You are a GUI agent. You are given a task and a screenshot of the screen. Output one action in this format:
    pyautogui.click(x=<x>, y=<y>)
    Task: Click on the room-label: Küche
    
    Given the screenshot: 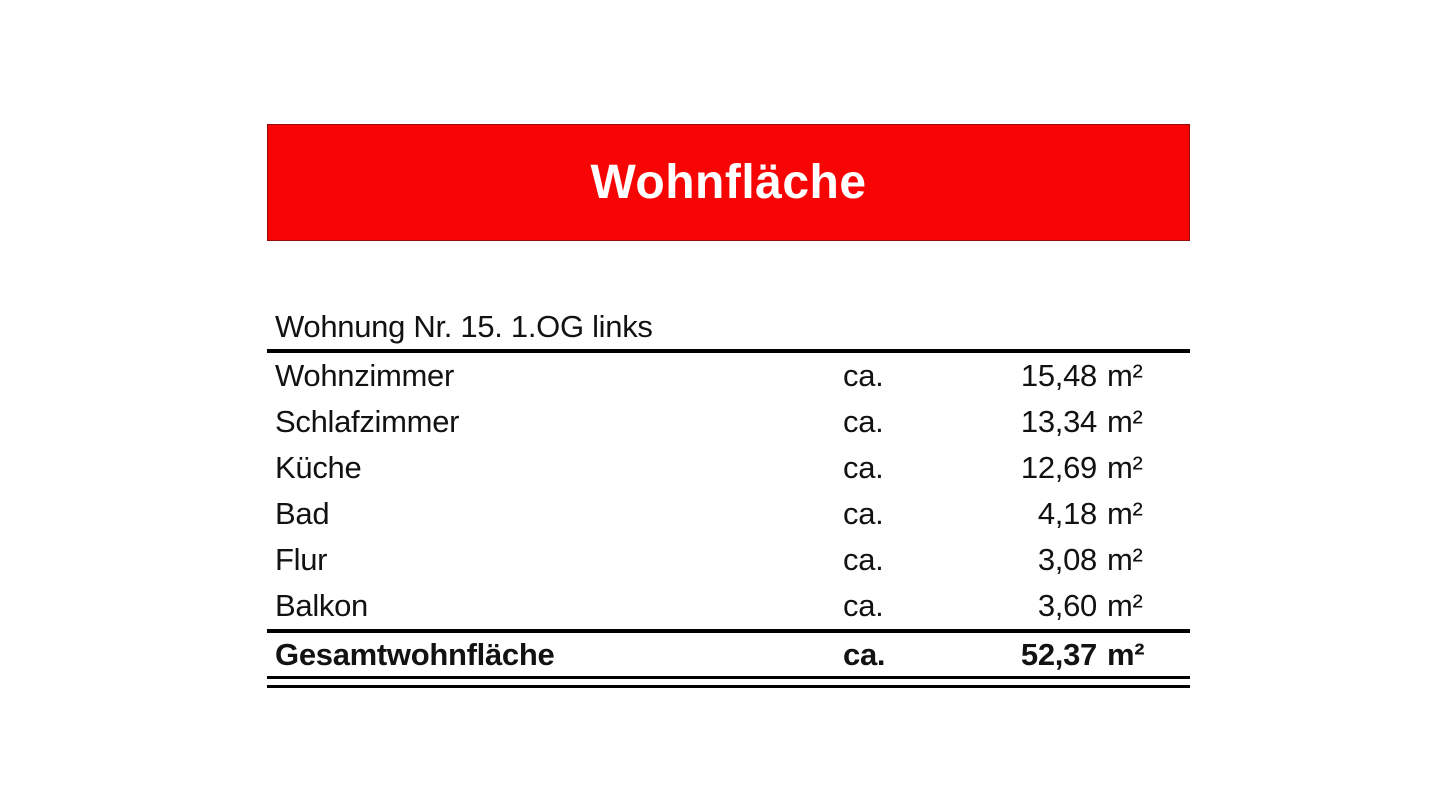 What is the action you would take?
    pyautogui.click(x=318, y=467)
    